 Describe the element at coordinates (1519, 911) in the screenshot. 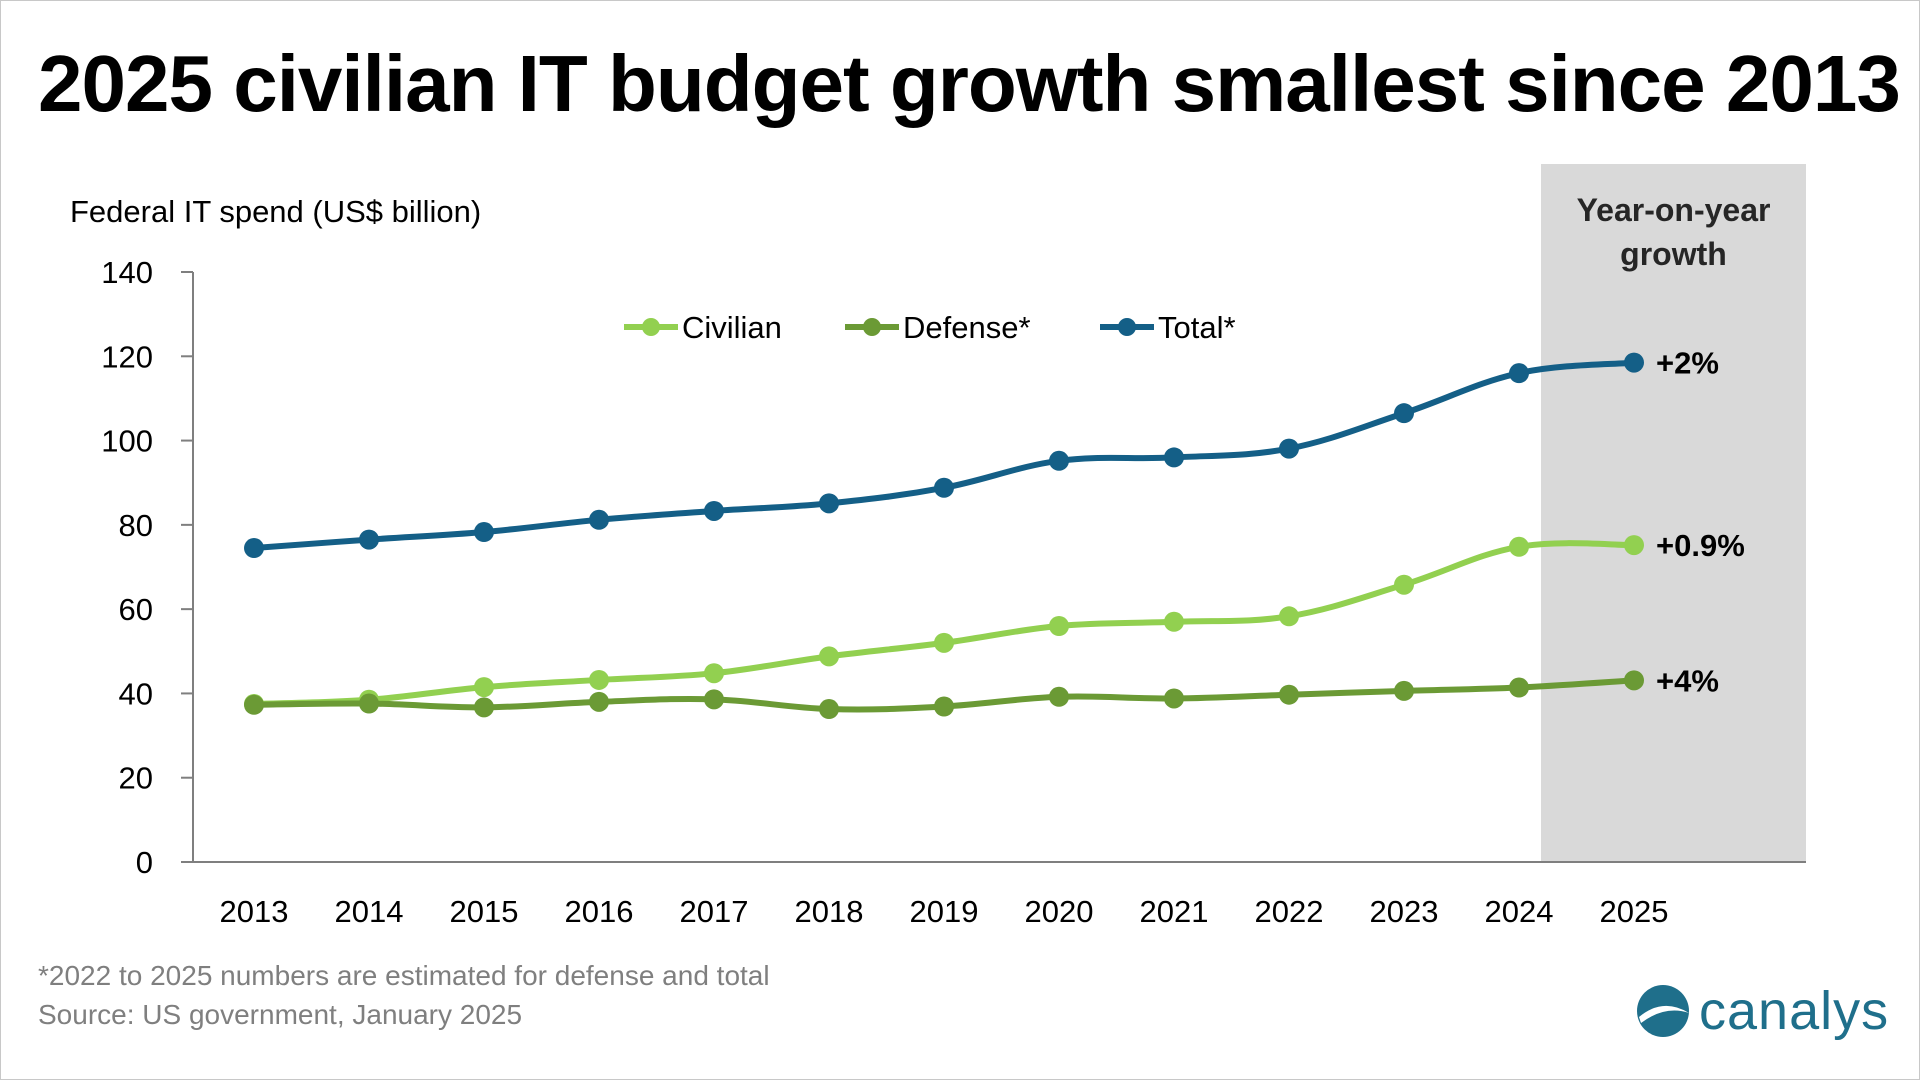

I see `x-tick-label: 2024` at that location.